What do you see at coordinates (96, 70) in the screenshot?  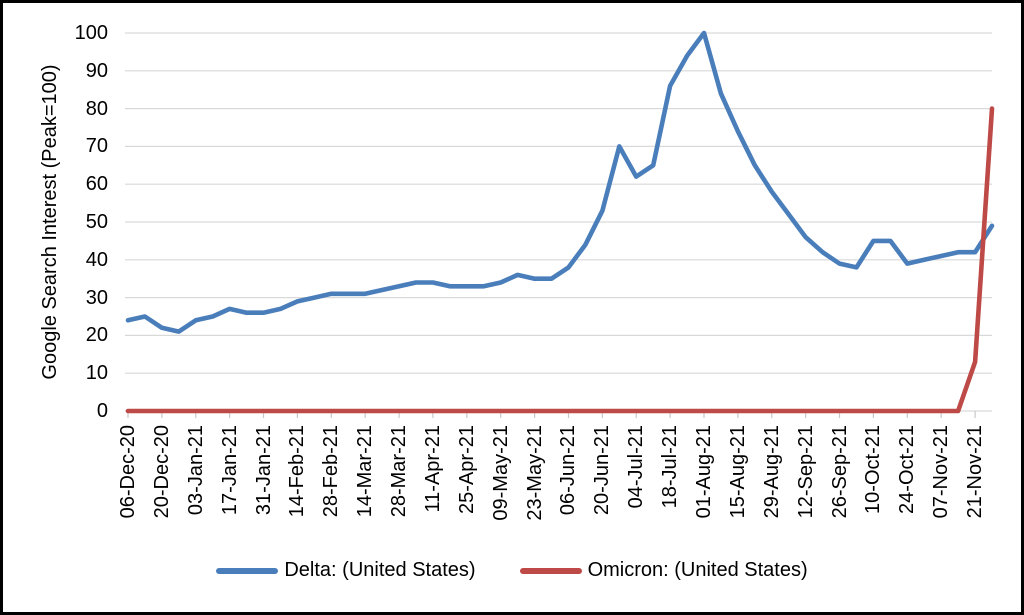 I see `y-tick-label: 90` at bounding box center [96, 70].